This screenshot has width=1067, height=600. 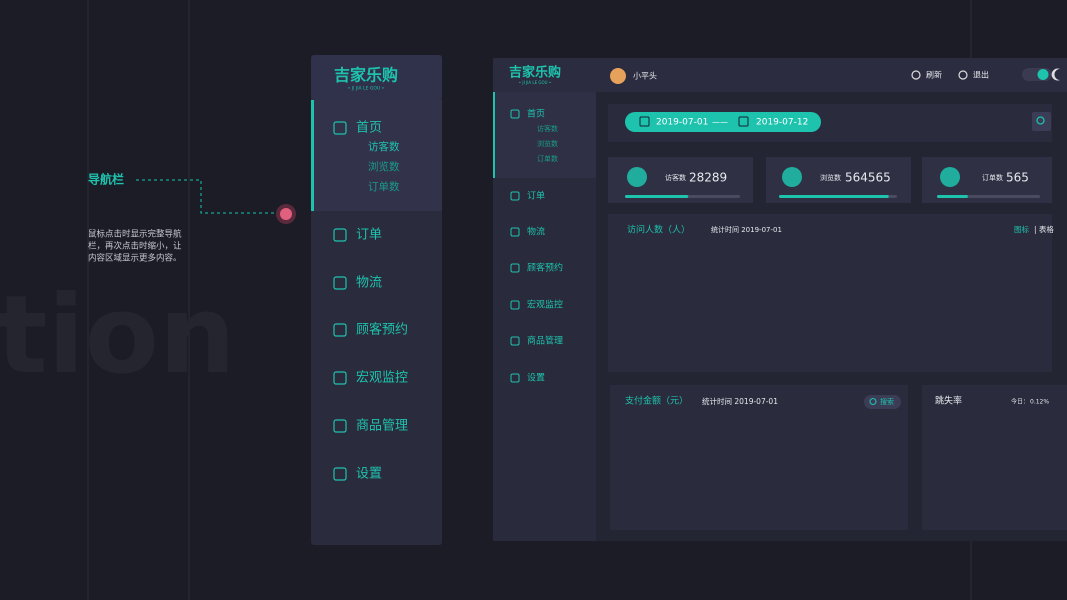 What do you see at coordinates (618, 76) in the screenshot?
I see `avatar` at bounding box center [618, 76].